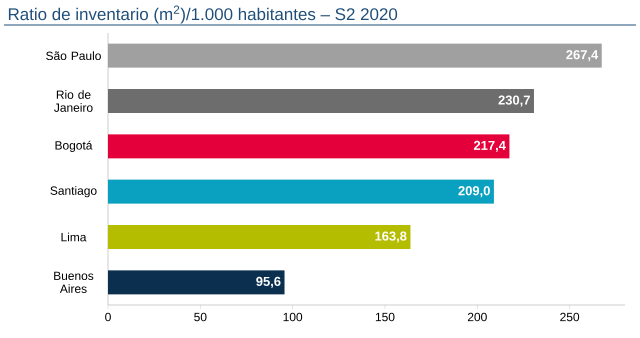 The width and height of the screenshot is (640, 338). Describe the element at coordinates (108, 317) in the screenshot. I see `x-tick-label: 0` at that location.